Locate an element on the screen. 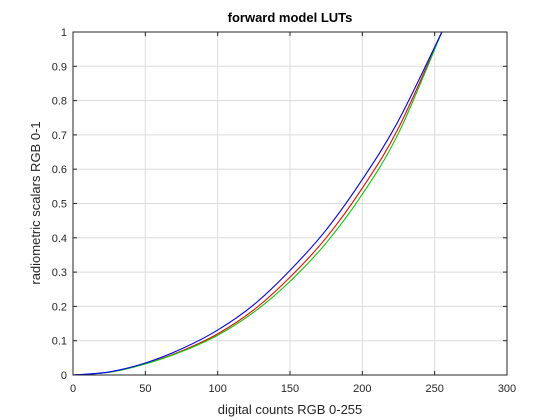  y-tick-label: 0.7 is located at coordinates (59, 136).